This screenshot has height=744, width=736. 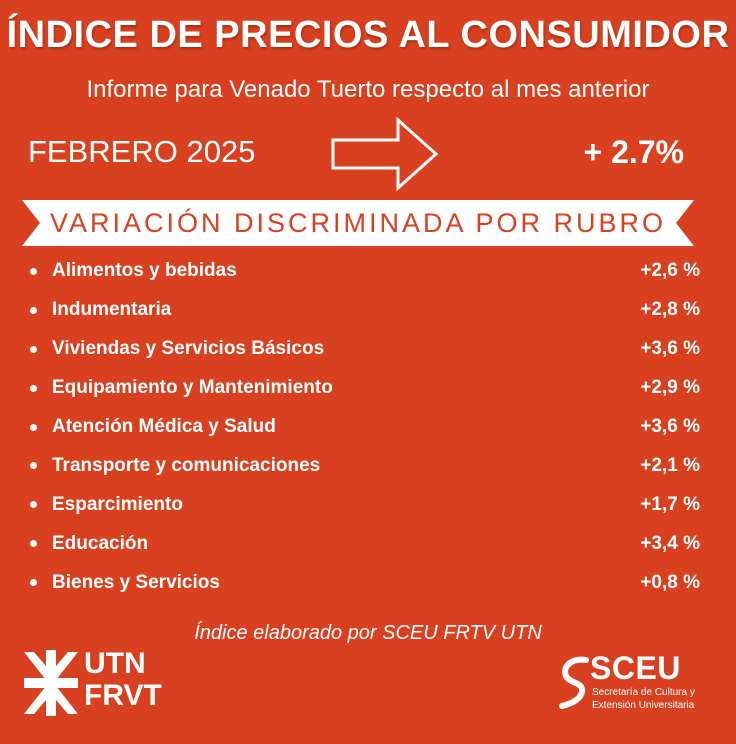 I want to click on right-arrow-outline-icon, so click(x=385, y=156).